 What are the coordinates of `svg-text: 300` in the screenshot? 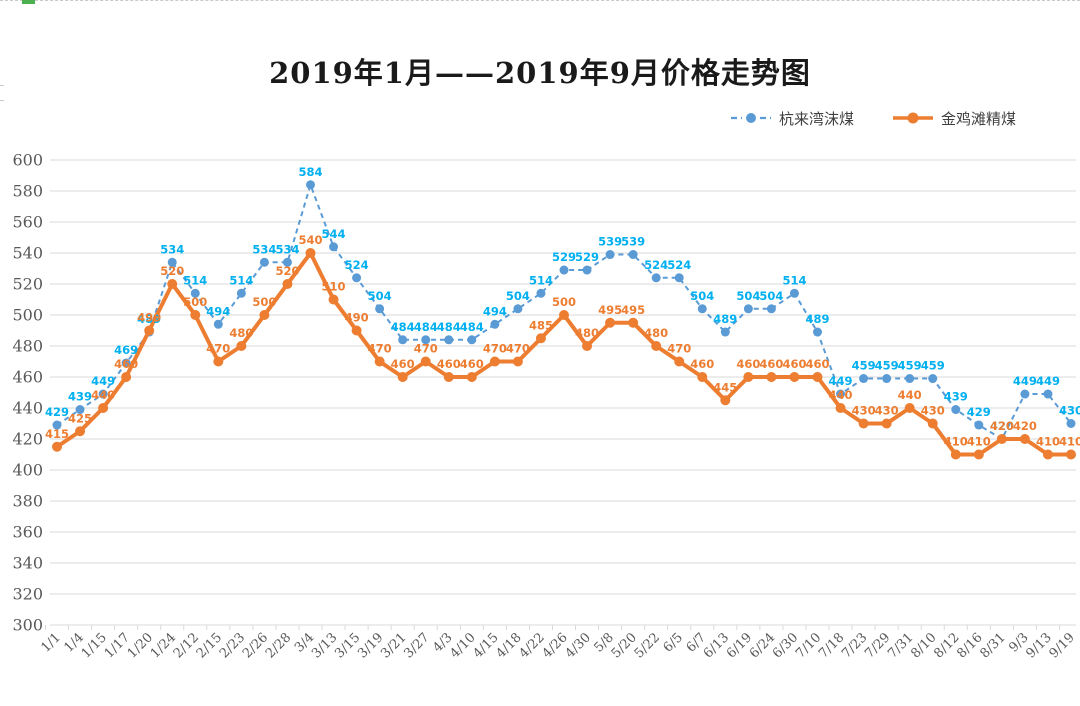 It's located at (27, 625).